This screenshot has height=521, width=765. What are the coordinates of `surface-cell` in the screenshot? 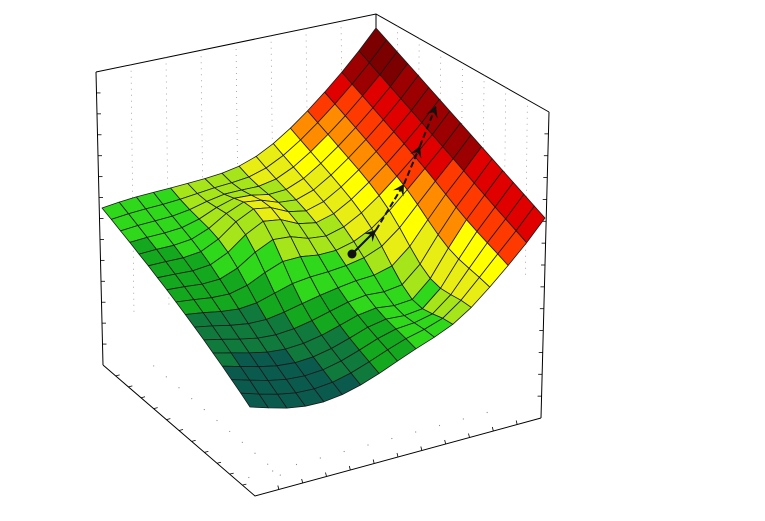 It's located at (273, 401).